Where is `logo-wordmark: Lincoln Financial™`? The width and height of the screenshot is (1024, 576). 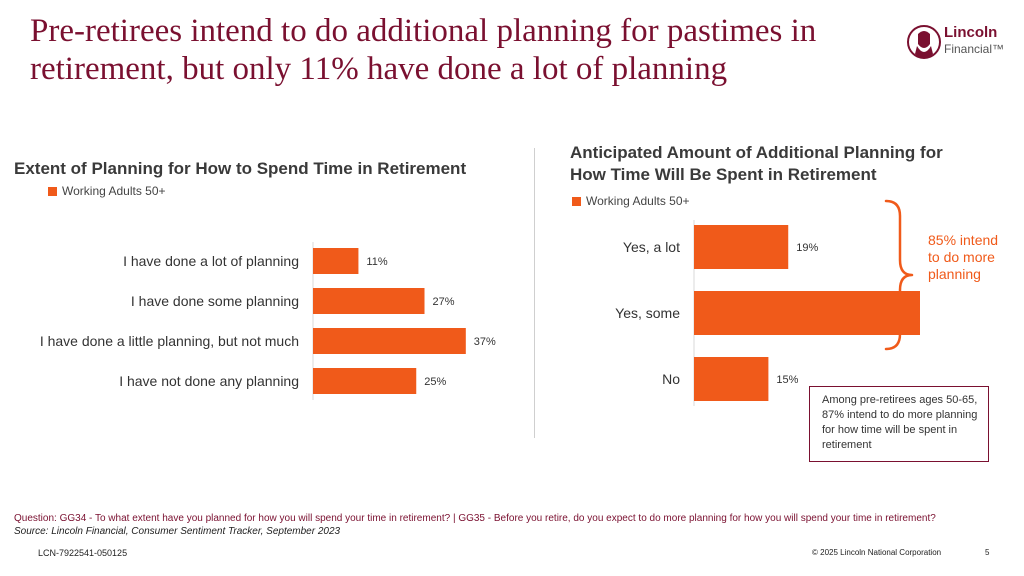 logo-wordmark: Lincoln Financial™ is located at coordinates (974, 41).